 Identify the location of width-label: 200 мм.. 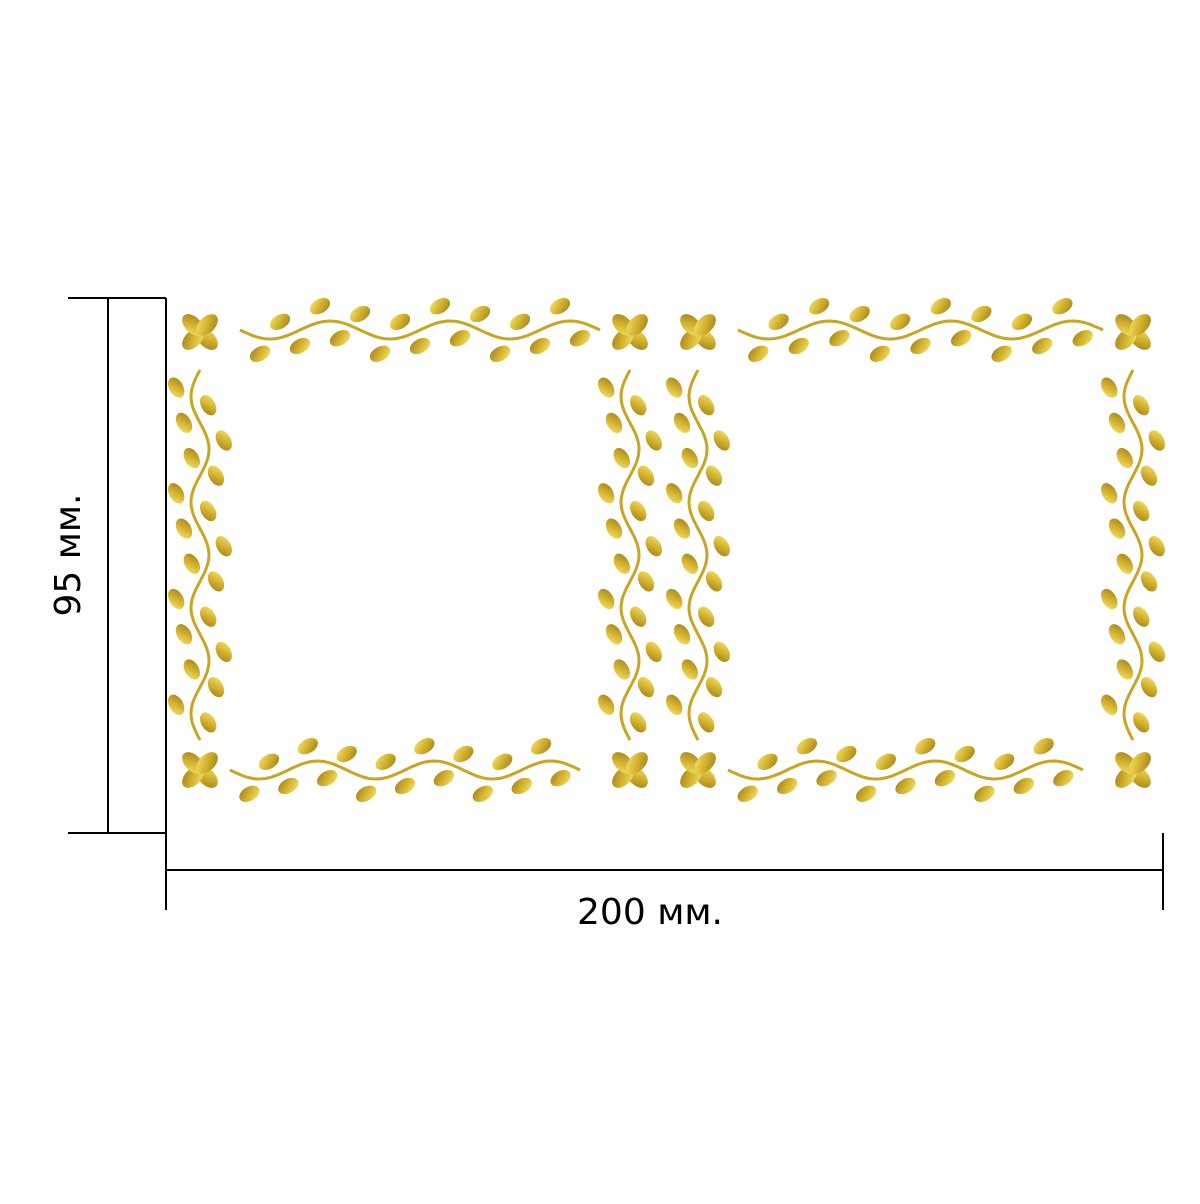
(650, 912).